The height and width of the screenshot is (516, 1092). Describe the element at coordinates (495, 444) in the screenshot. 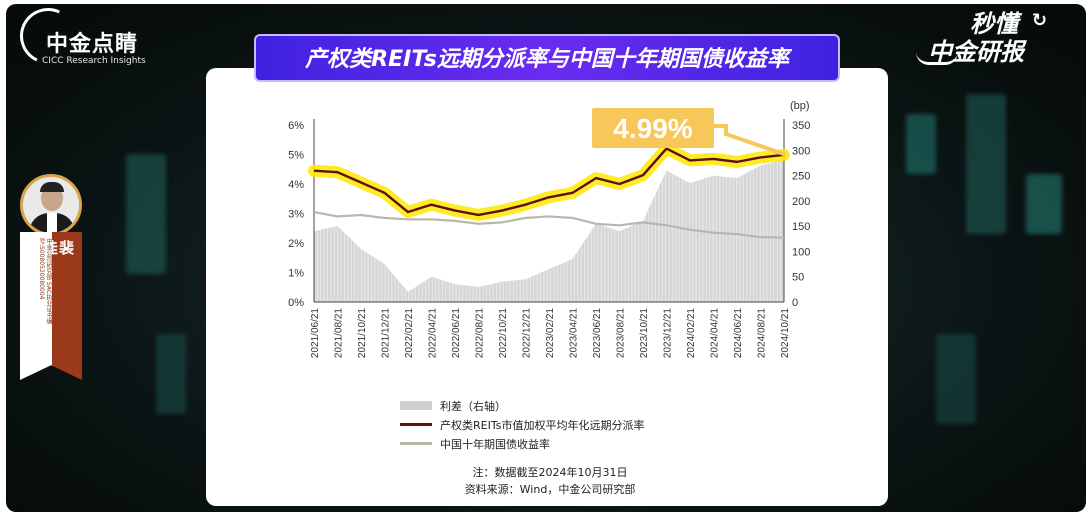

I see `legend-label: 中国十年期国债收益率` at that location.